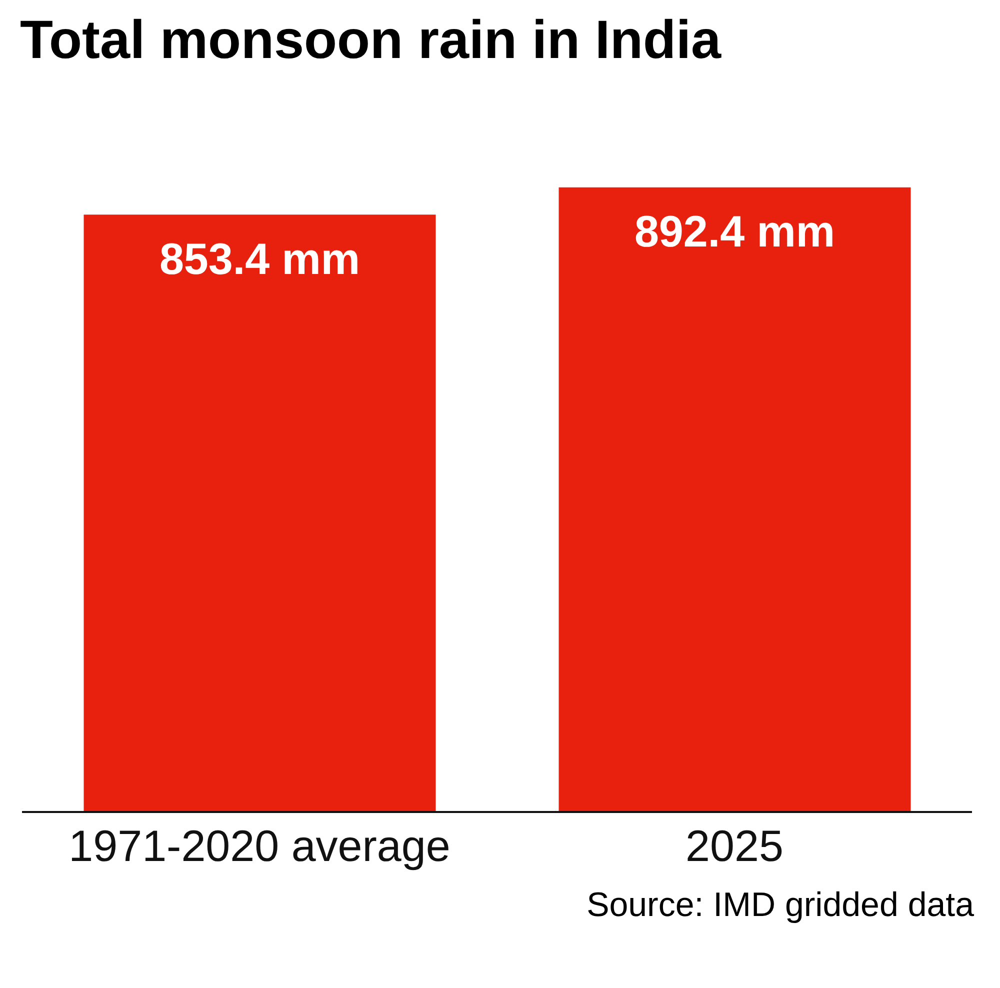 The image size is (1000, 988). I want to click on x-tick-label: 2025, so click(735, 847).